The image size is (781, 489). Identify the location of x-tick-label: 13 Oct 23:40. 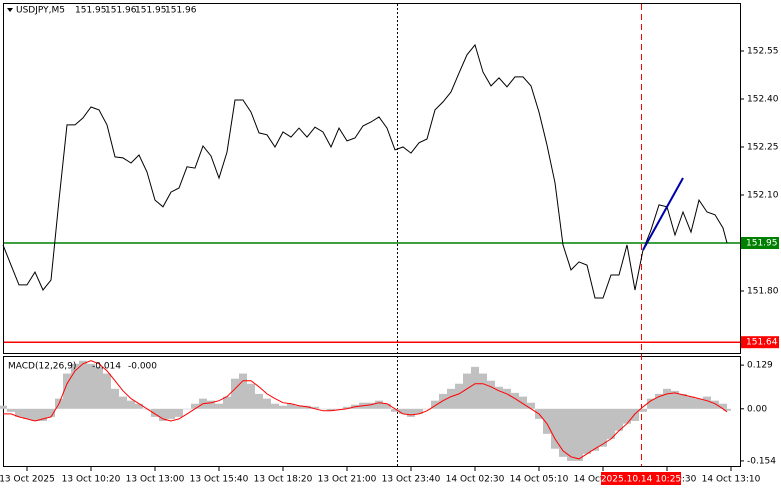
(411, 480).